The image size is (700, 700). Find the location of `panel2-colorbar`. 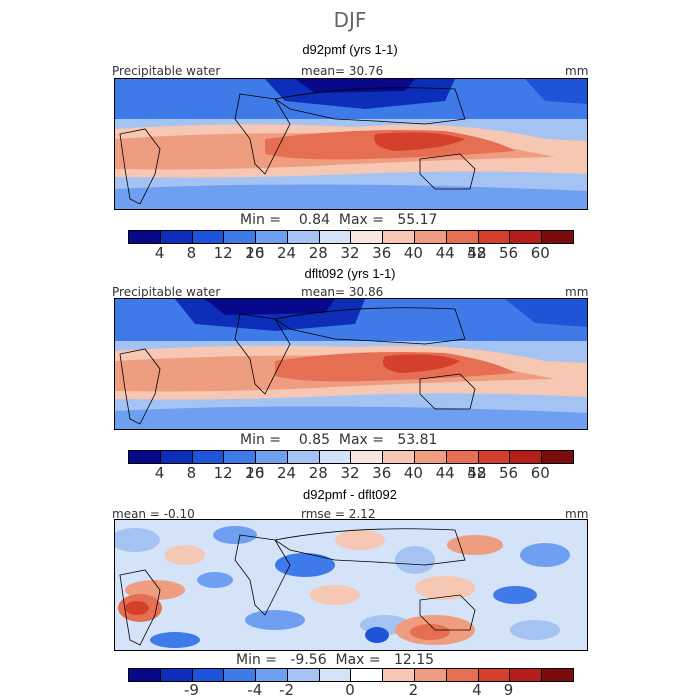

panel2-colorbar is located at coordinates (351, 457).